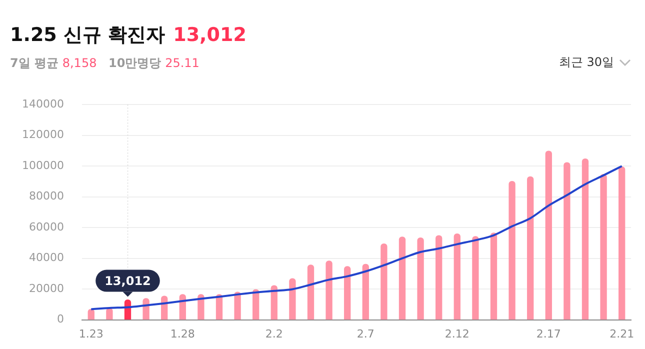  I want to click on x-tick-label: 1.28, so click(182, 333).